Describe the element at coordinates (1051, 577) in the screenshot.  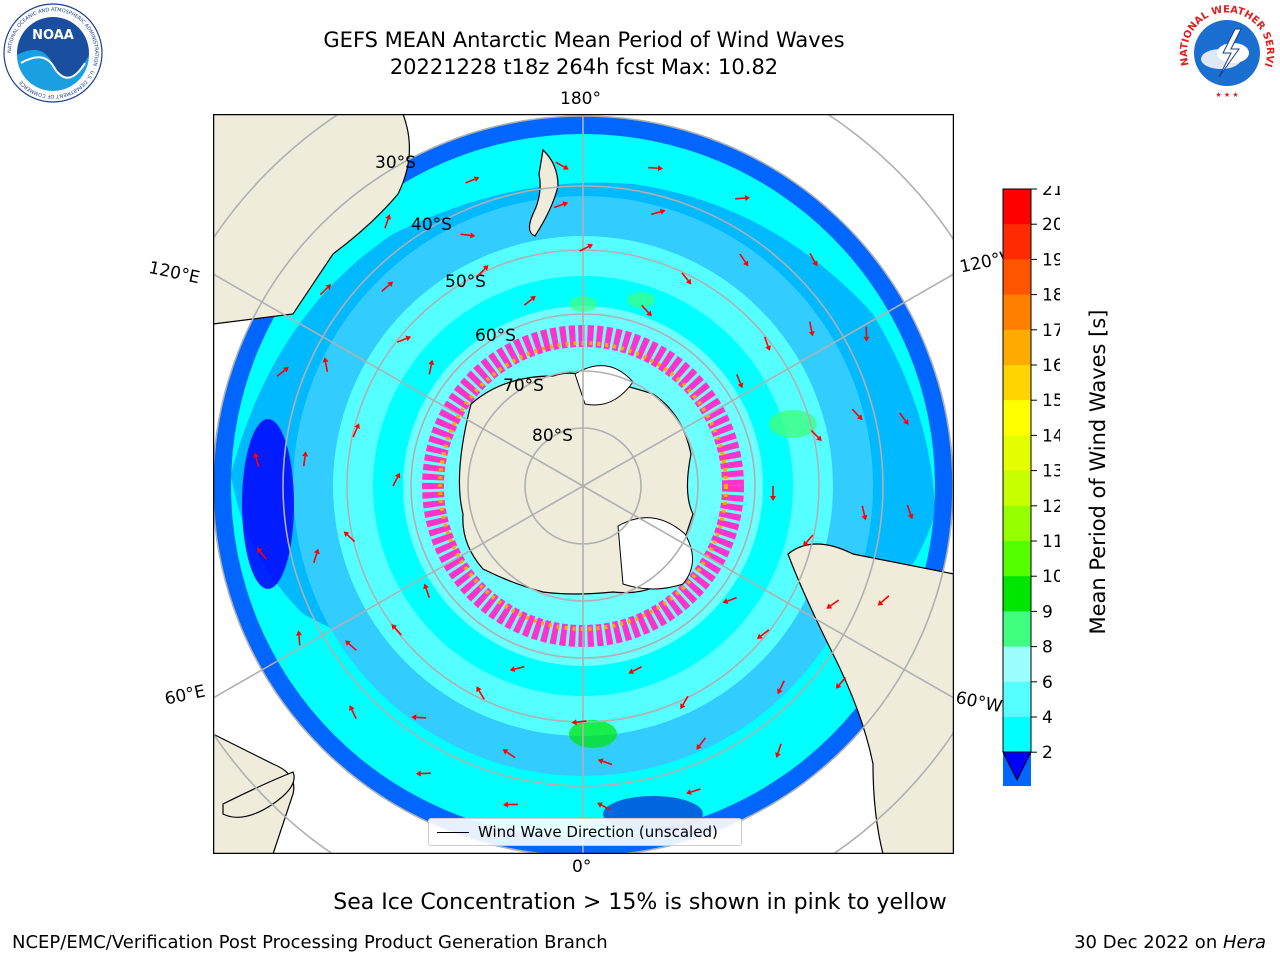
I see `colorbar-tick-label: 10` at that location.